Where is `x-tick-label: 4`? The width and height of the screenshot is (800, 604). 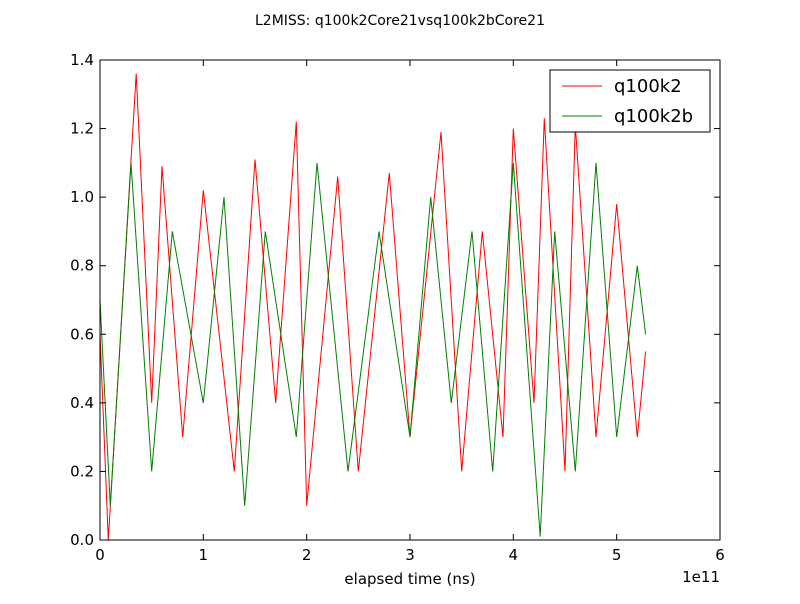 x-tick-label: 4 is located at coordinates (514, 555).